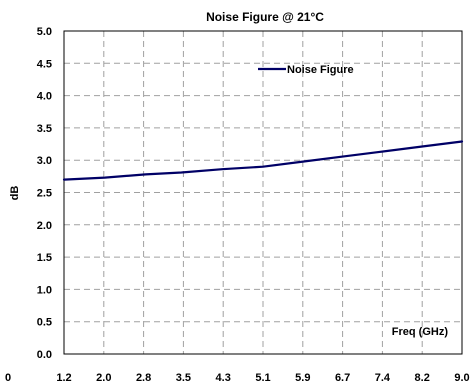  Describe the element at coordinates (44, 129) in the screenshot. I see `y-tick-label: 3.5` at that location.